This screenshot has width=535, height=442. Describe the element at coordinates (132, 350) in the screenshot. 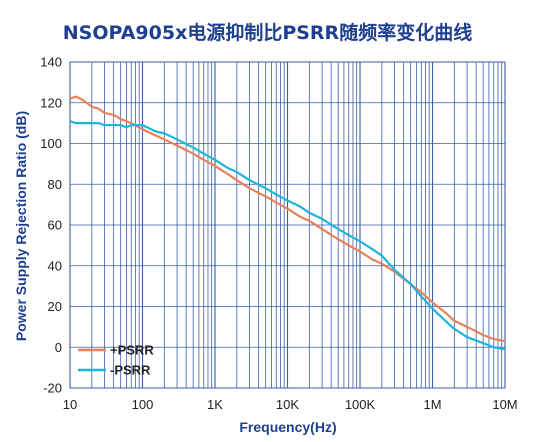

I see `legend-label: +PSRR` at that location.